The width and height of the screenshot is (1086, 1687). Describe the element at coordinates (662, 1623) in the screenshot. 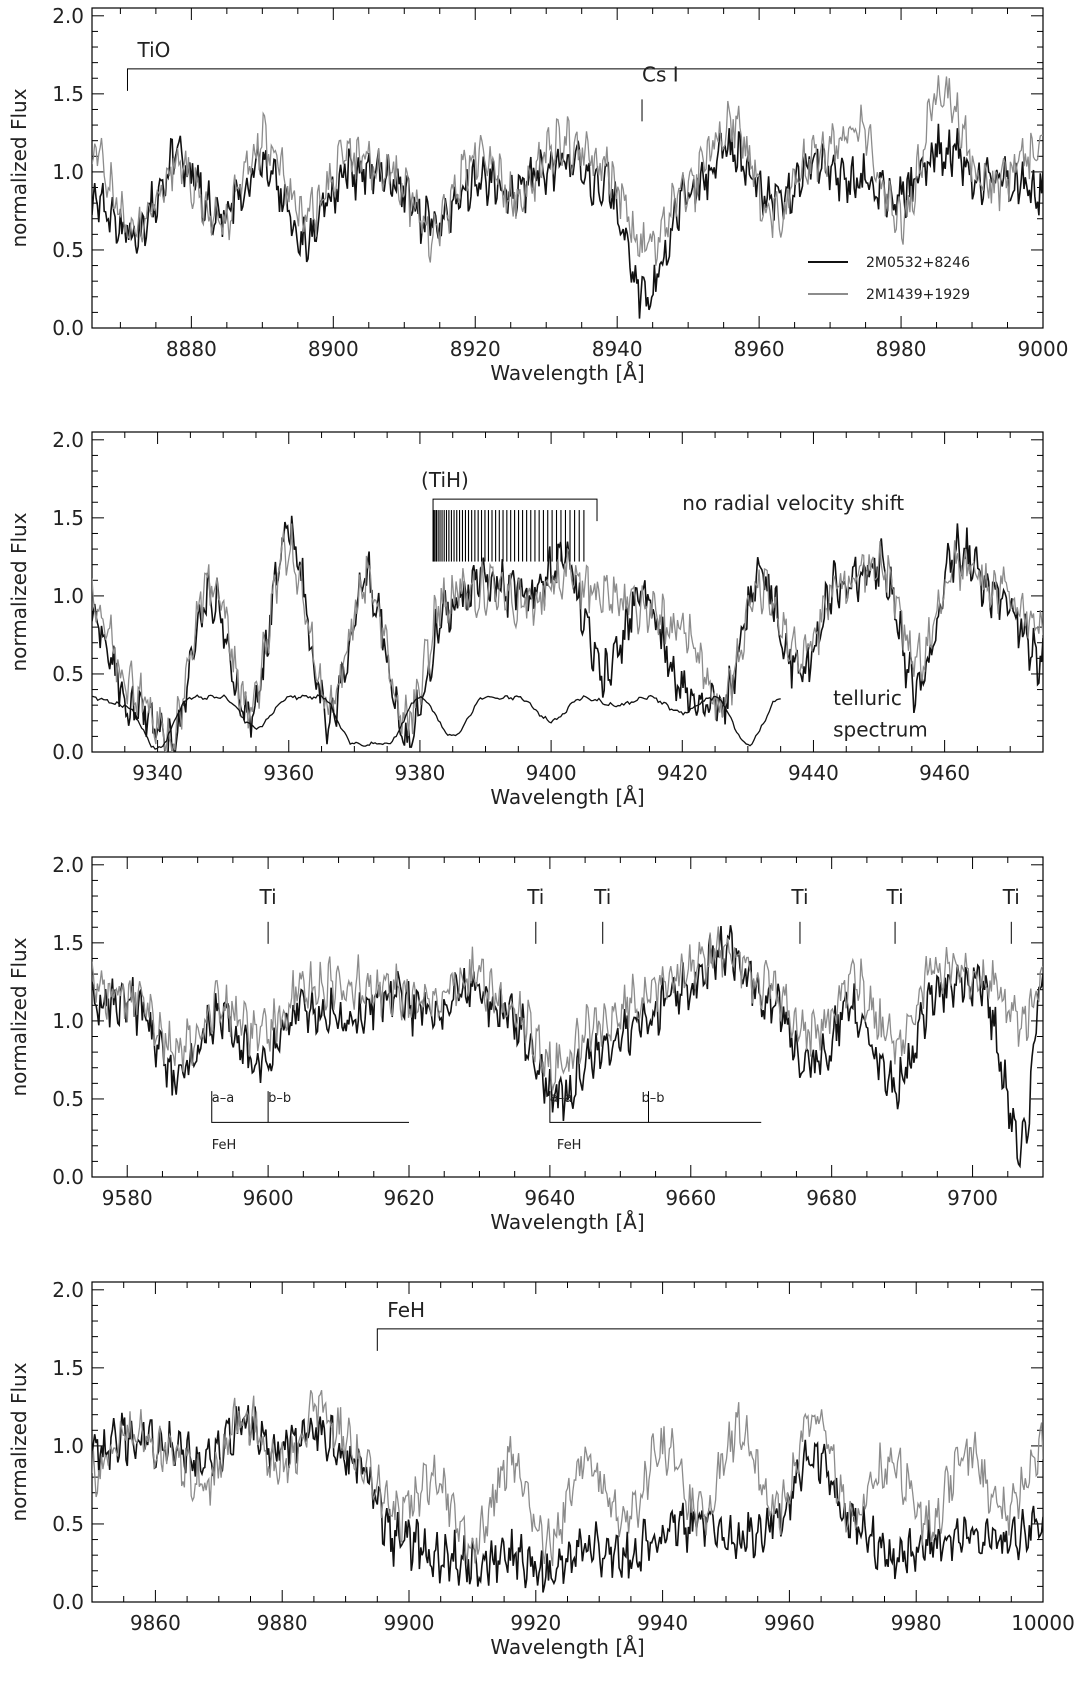

I see `x-tick-label: 9940` at that location.